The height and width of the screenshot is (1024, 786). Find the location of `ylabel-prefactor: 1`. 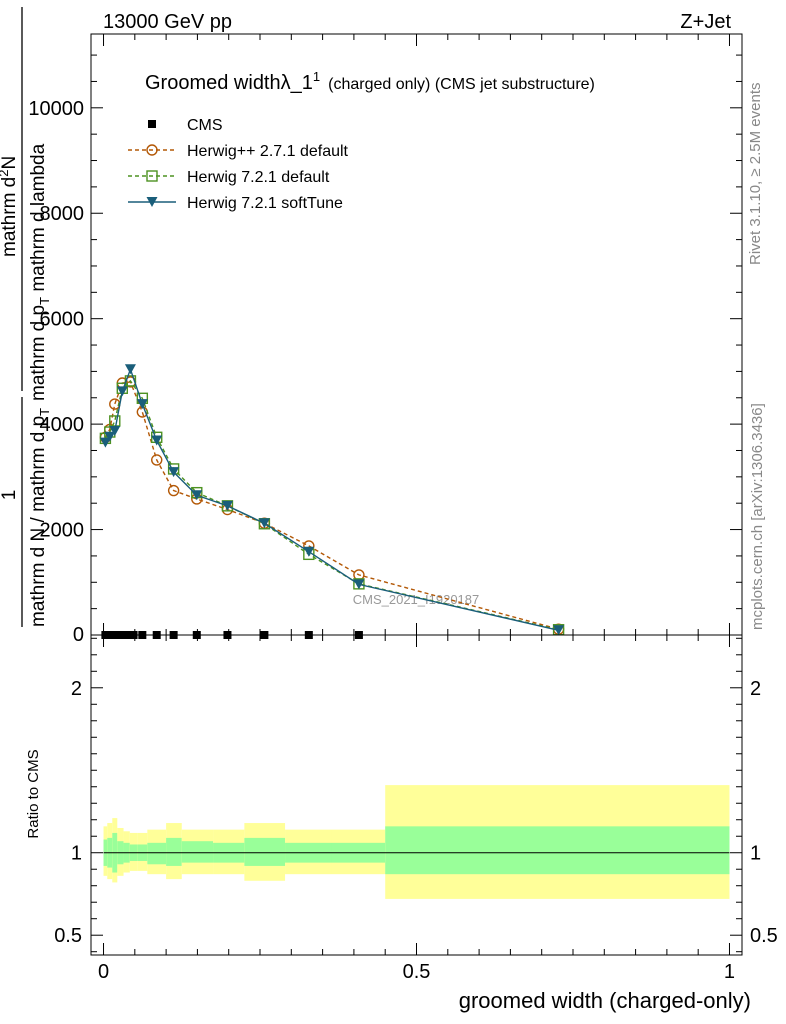

ylabel-prefactor: 1 is located at coordinates (10, 495).